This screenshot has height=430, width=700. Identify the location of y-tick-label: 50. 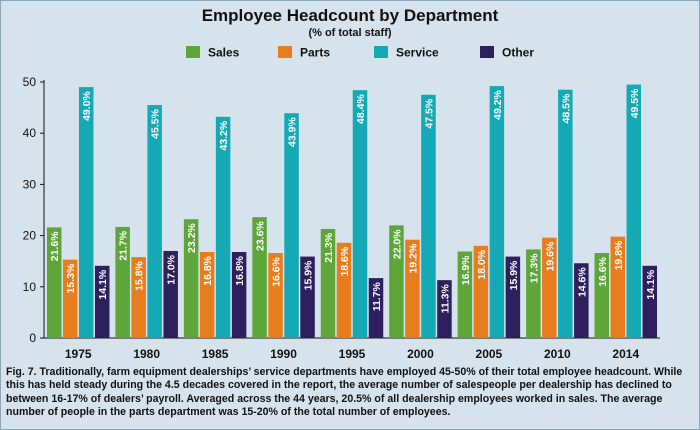
(30, 82).